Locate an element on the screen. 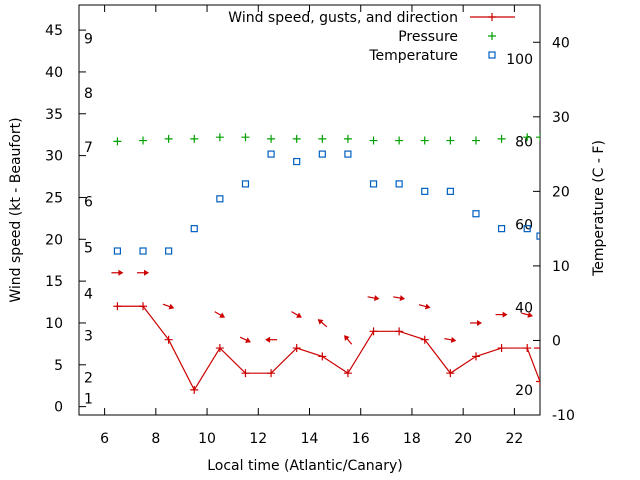  x-tick-label: 22 is located at coordinates (514, 439).